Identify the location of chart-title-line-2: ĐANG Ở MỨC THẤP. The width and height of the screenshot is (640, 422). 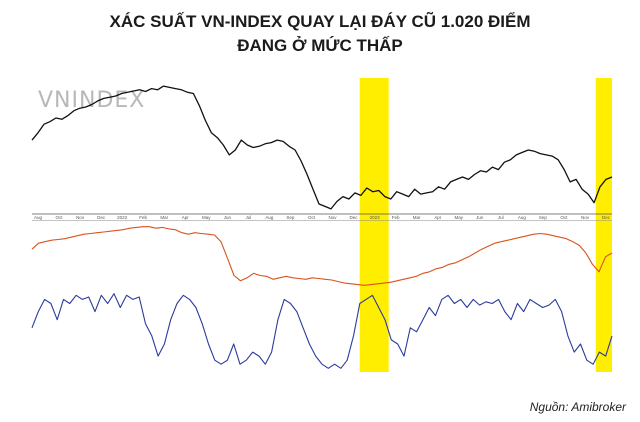
(320, 45).